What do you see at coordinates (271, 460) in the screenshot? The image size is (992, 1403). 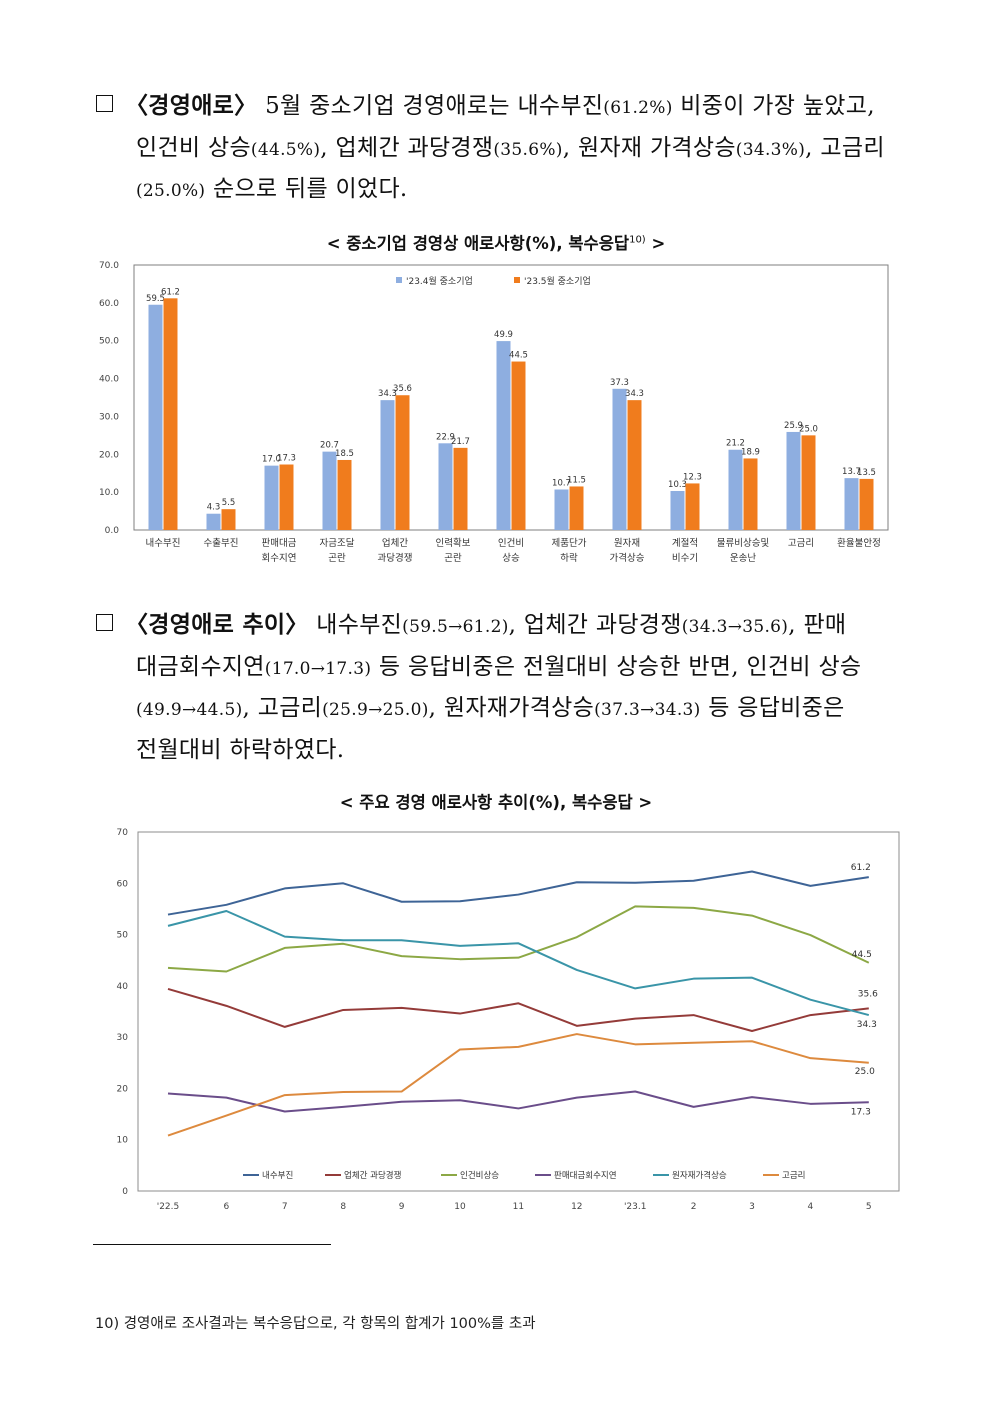 I see `data-label: 17.0` at bounding box center [271, 460].